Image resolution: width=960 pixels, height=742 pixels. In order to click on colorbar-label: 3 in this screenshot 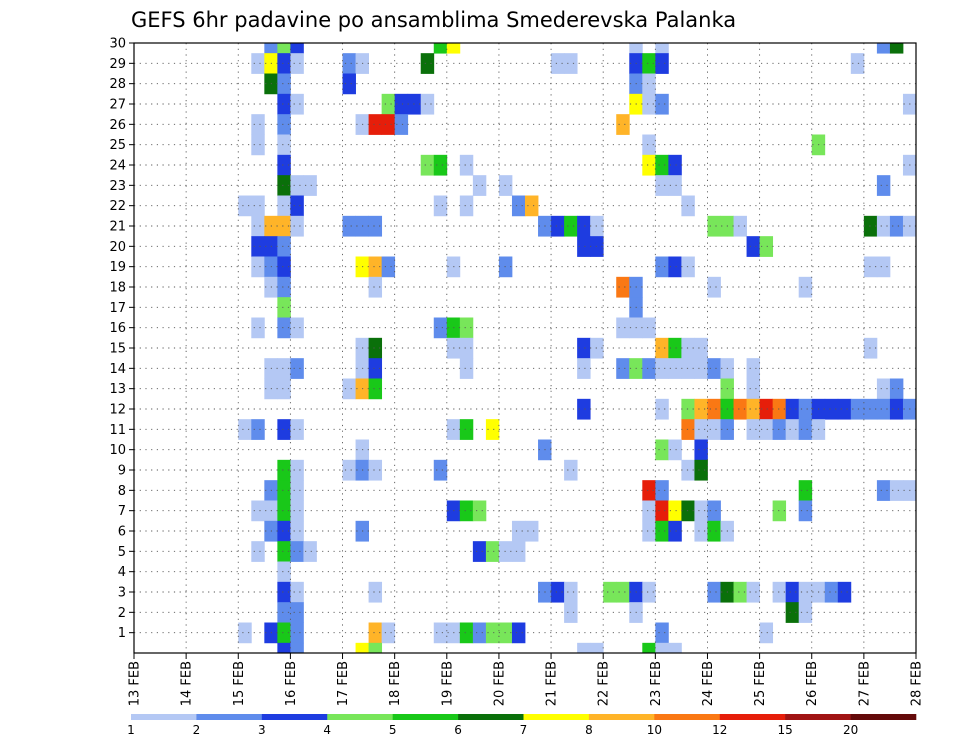, I will do `click(262, 730)`.